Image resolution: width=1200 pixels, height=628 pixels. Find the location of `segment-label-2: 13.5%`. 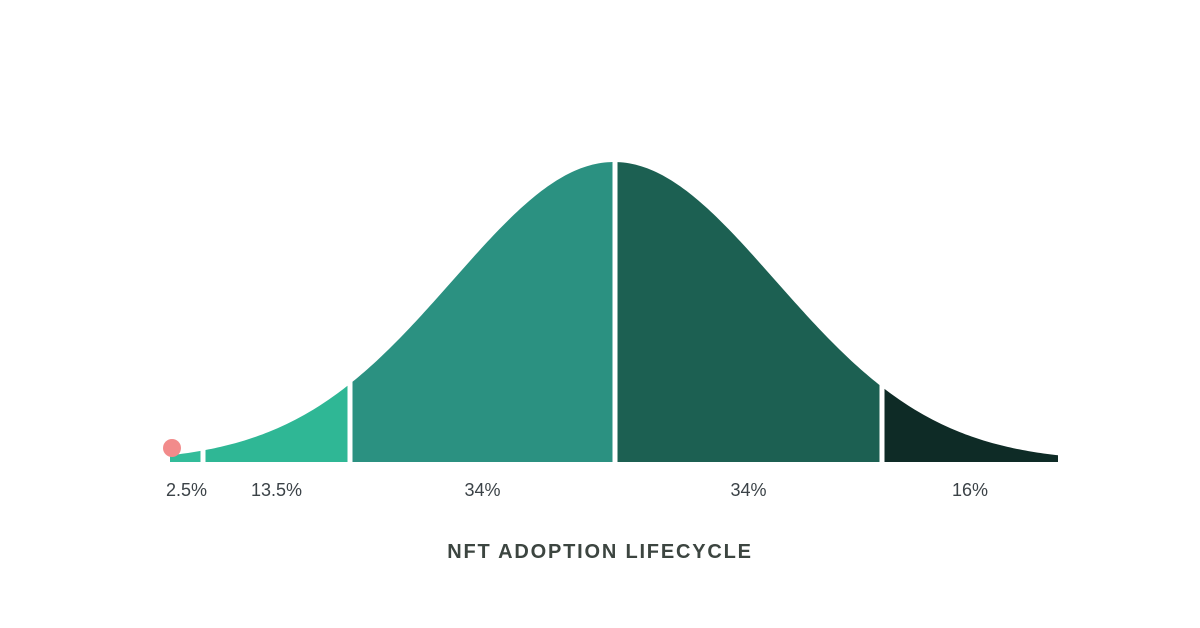

segment-label-2: 13.5% is located at coordinates (276, 490).